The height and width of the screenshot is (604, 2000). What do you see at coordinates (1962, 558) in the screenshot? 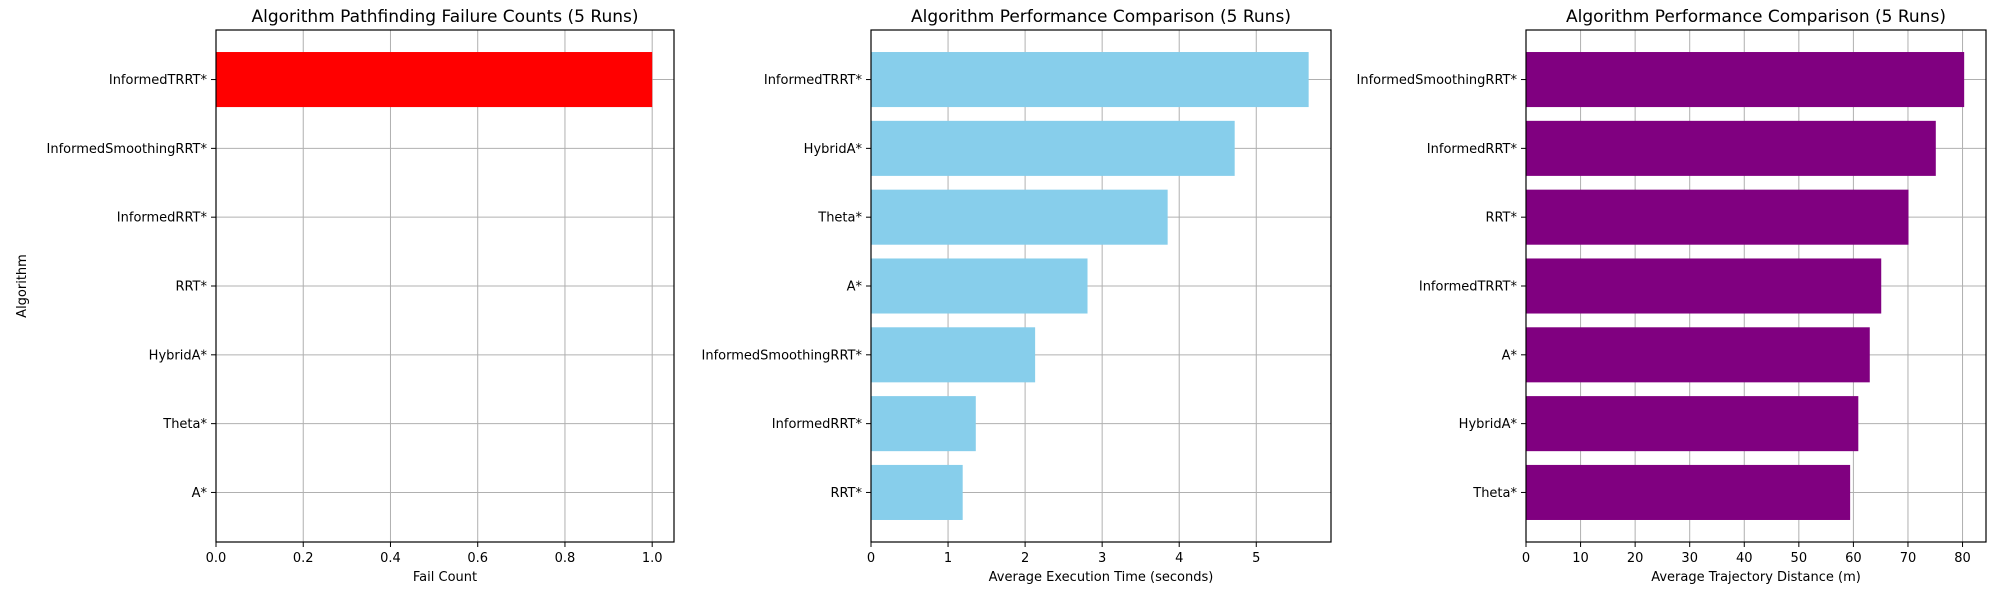
I see `x-tick-label: 80` at bounding box center [1962, 558].